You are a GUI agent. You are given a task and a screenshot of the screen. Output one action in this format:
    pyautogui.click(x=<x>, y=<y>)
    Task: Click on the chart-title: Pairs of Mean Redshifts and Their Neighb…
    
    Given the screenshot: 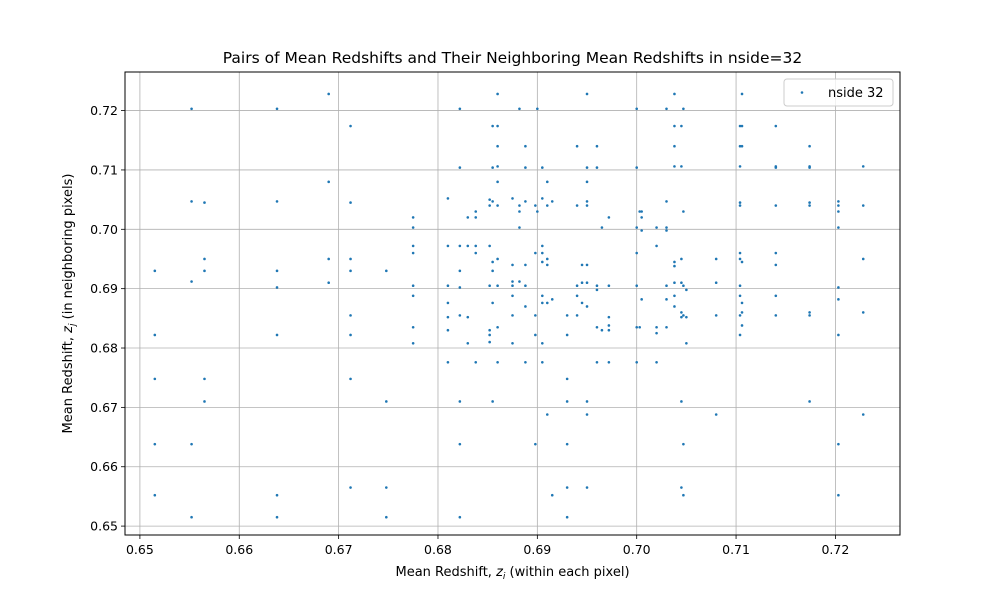 What is the action you would take?
    pyautogui.click(x=512, y=58)
    